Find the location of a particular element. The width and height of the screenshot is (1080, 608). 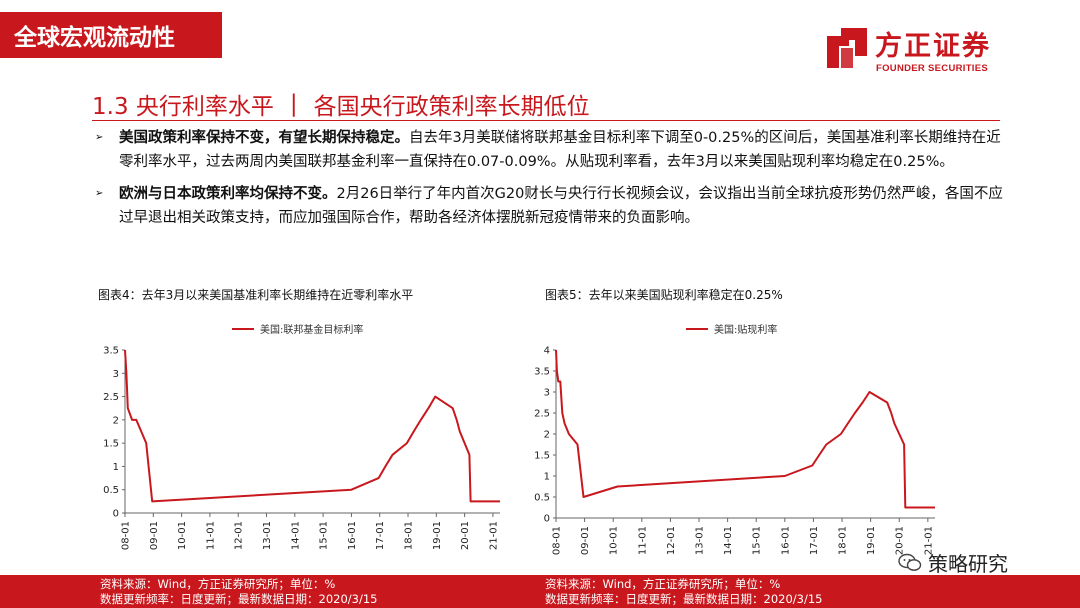

title-underline is located at coordinates (546, 120).